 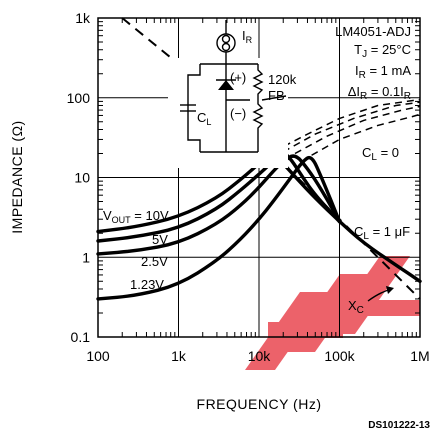 I want to click on x-tick-label: 10k, so click(x=260, y=356).